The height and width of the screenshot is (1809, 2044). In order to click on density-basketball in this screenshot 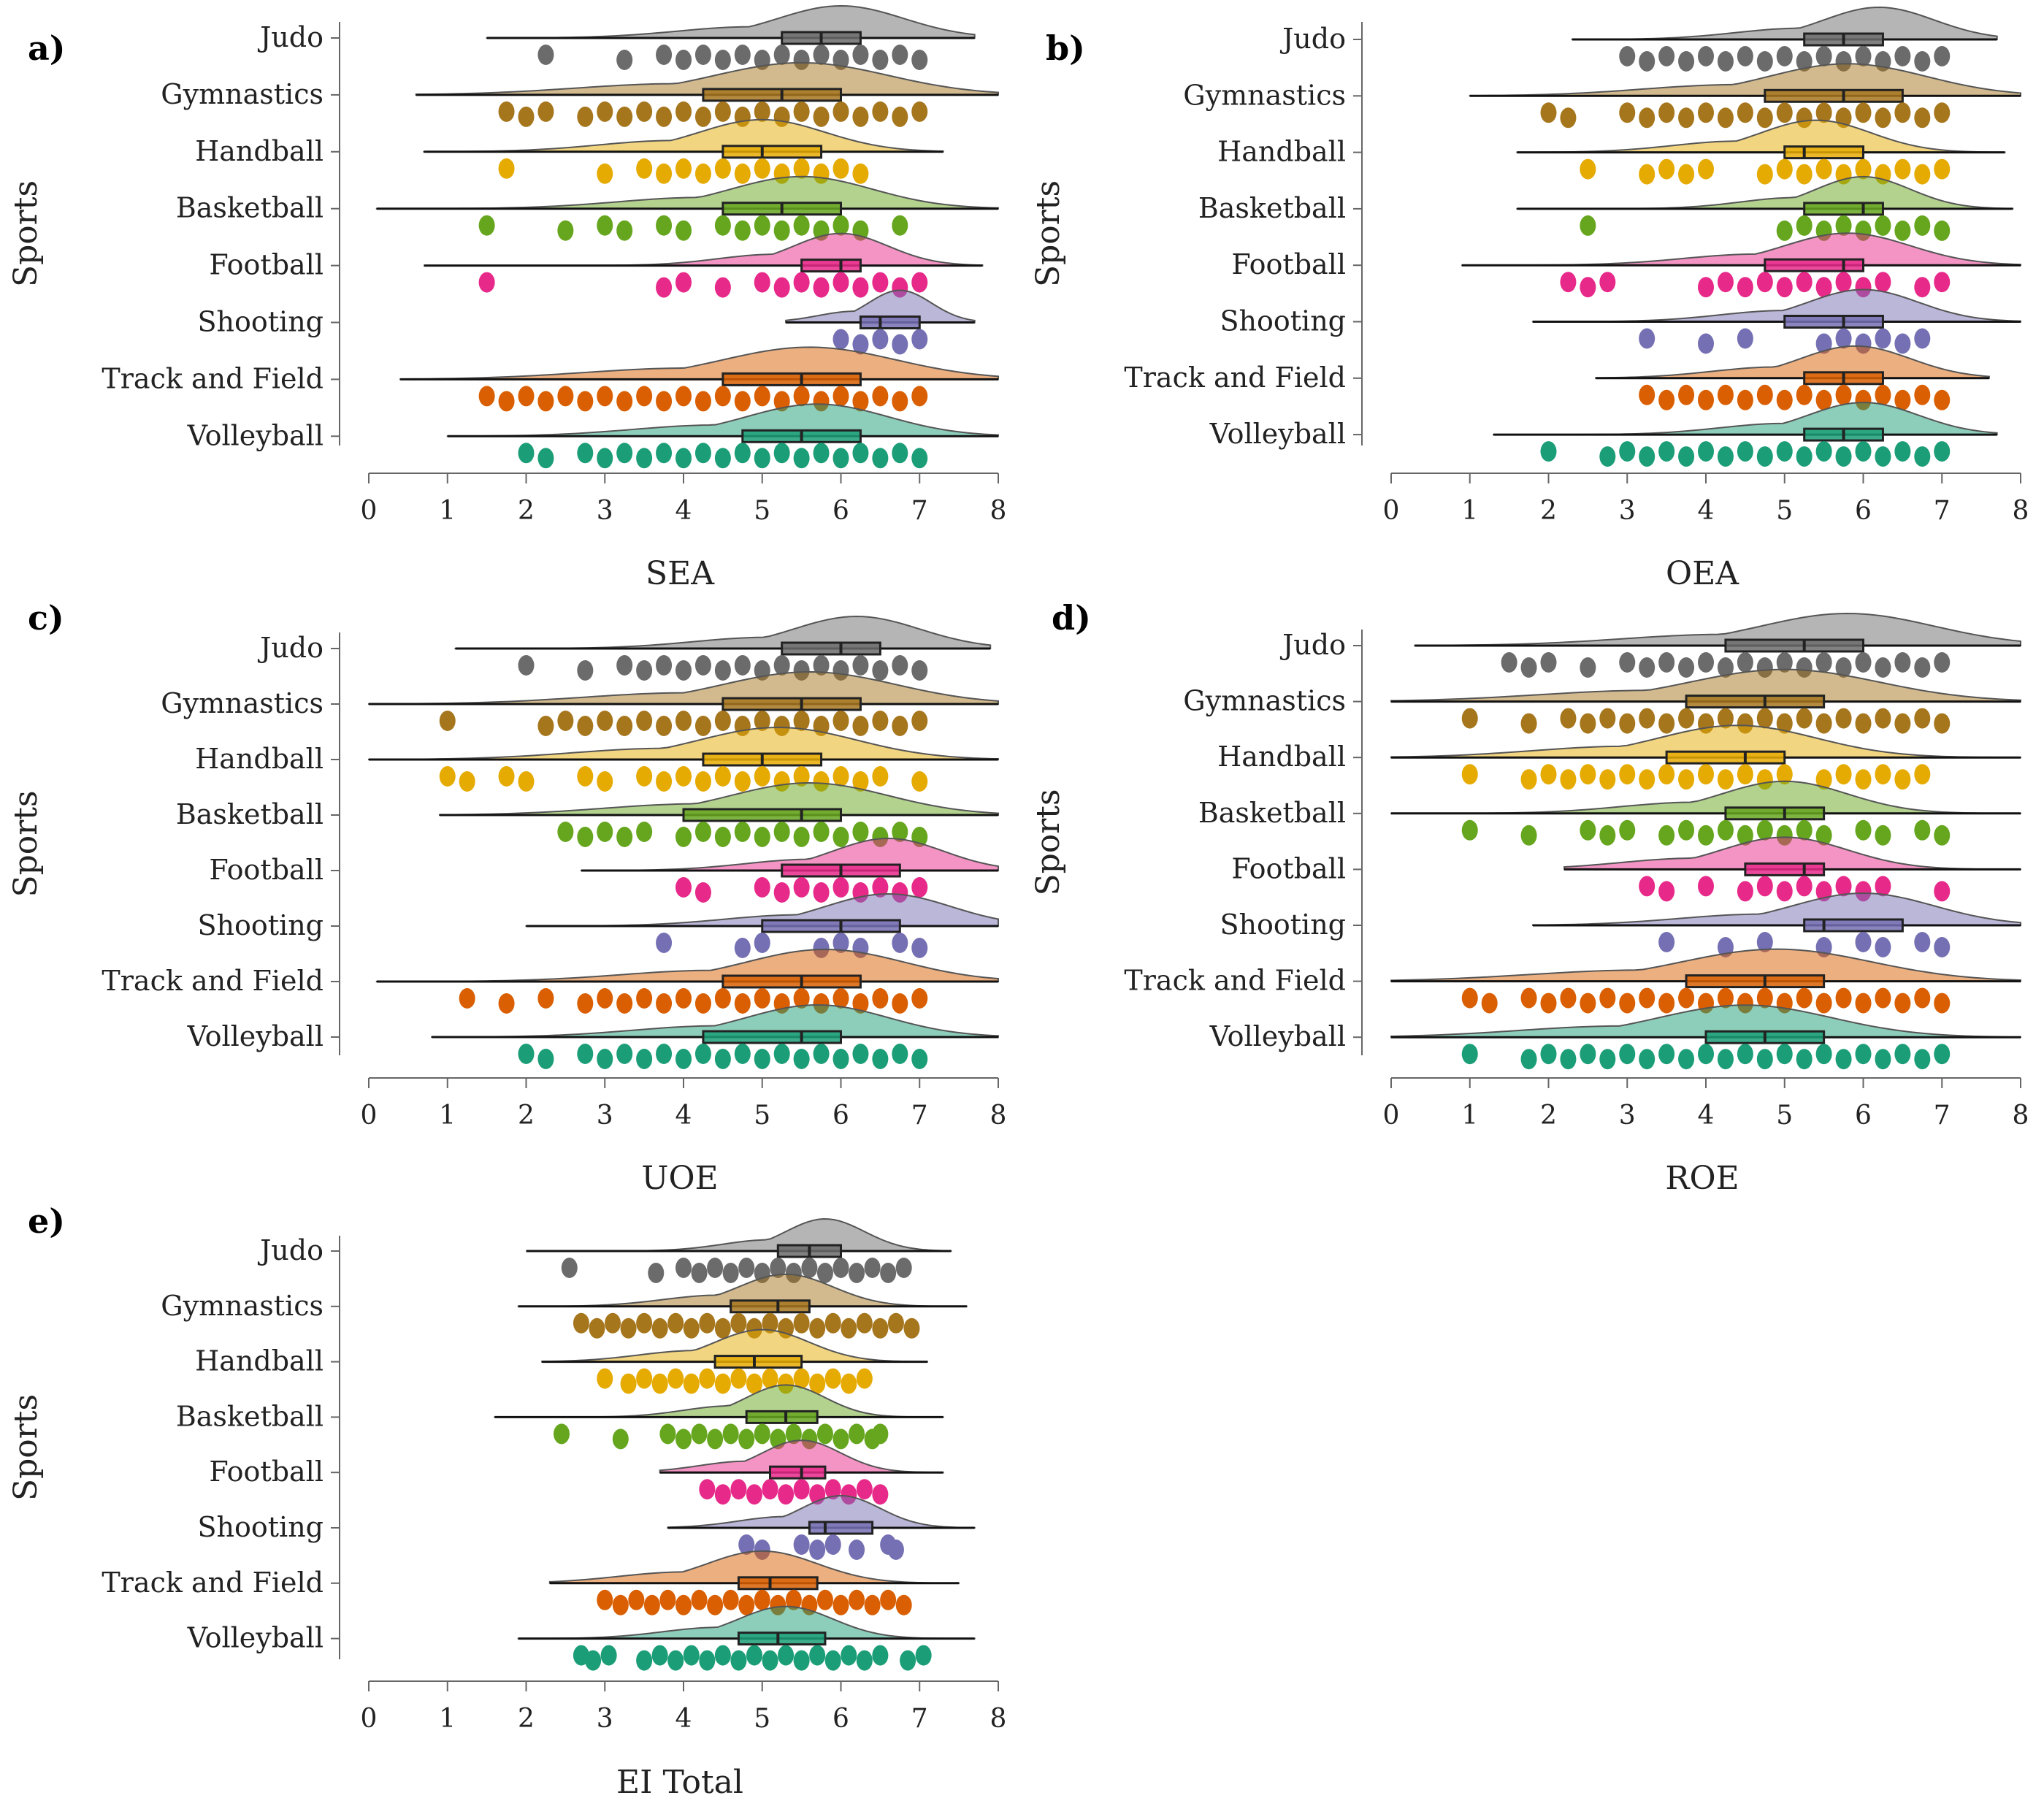, I will do `click(718, 798)`.